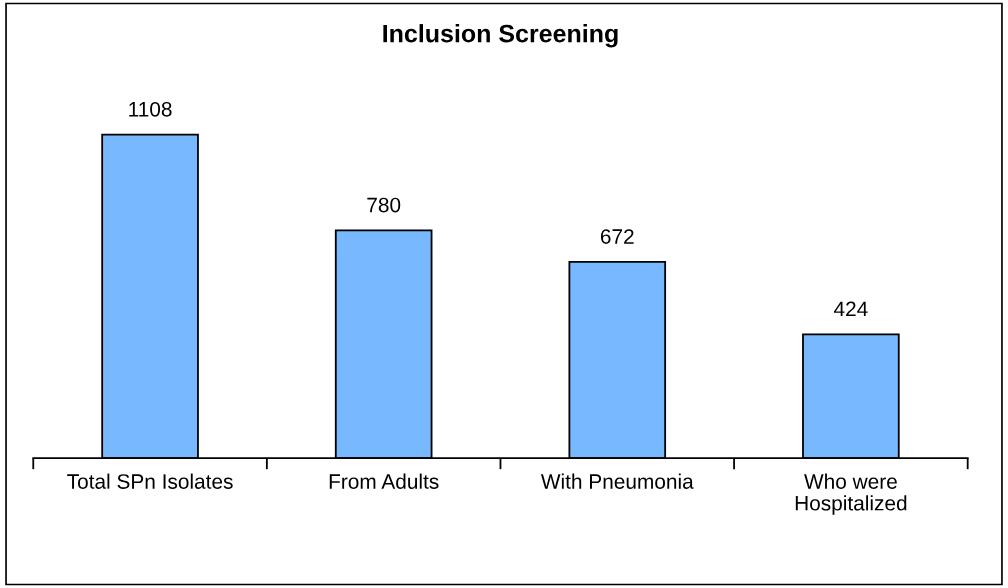 Image resolution: width=1008 pixels, height=588 pixels. Describe the element at coordinates (384, 481) in the screenshot. I see `x-tick-label: From Adults` at that location.